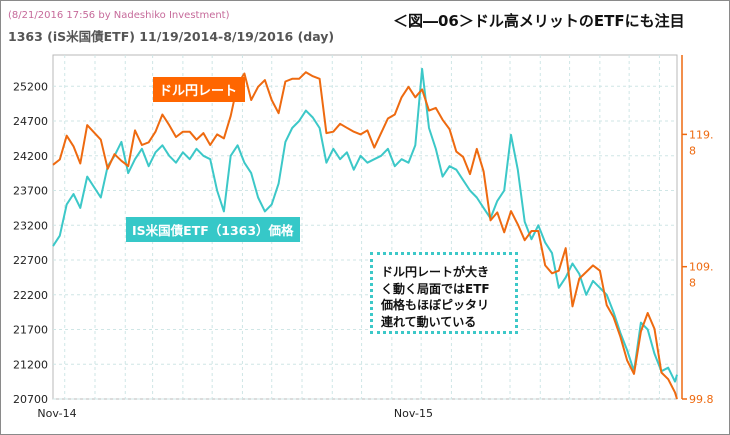 This screenshot has height=435, width=730. Describe the element at coordinates (413, 413) in the screenshot. I see `x-tick-label: Nov-15` at that location.